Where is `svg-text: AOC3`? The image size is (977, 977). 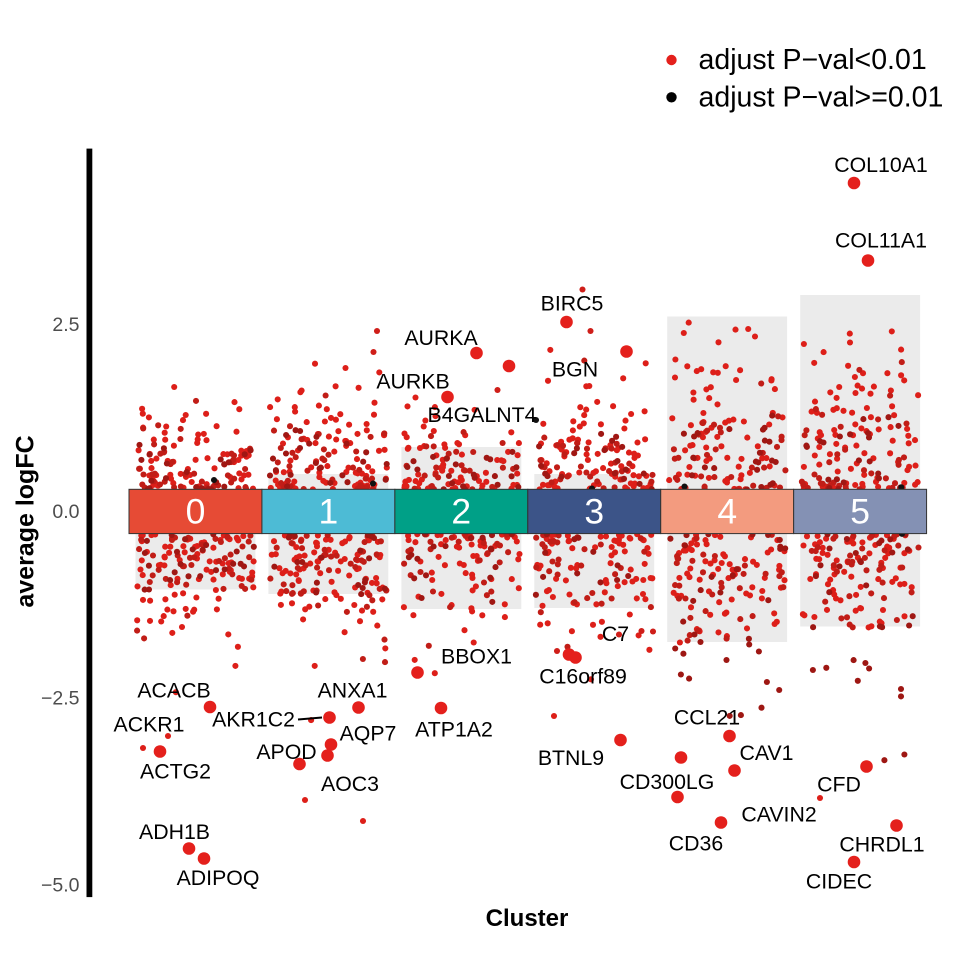
svg-text: AOC3 is located at coordinates (350, 784).